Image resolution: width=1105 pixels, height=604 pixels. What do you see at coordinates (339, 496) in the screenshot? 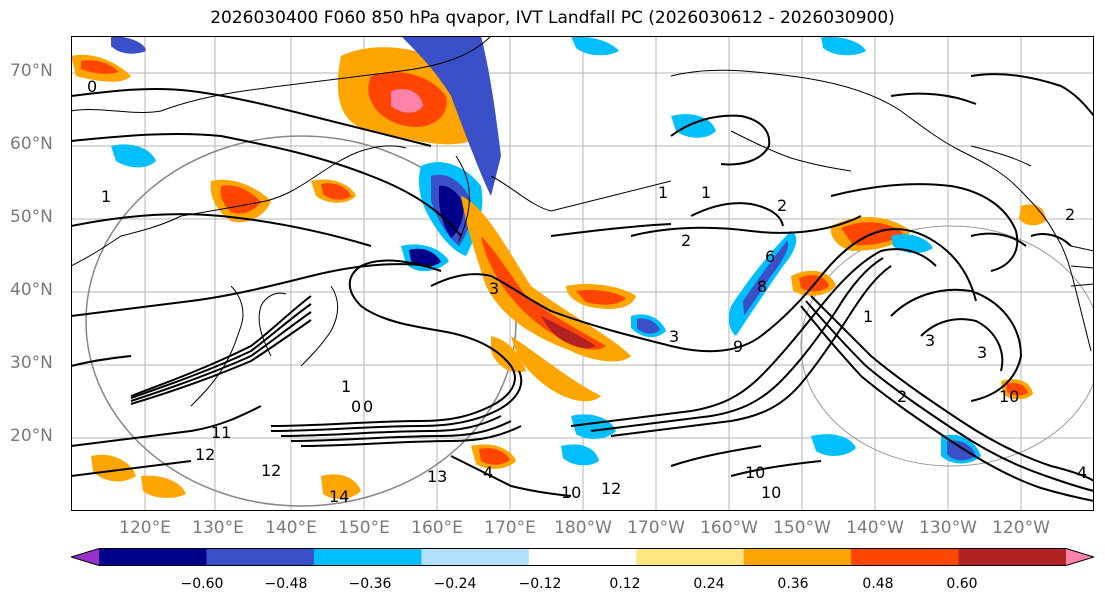
I see `contour-label: 14` at bounding box center [339, 496].